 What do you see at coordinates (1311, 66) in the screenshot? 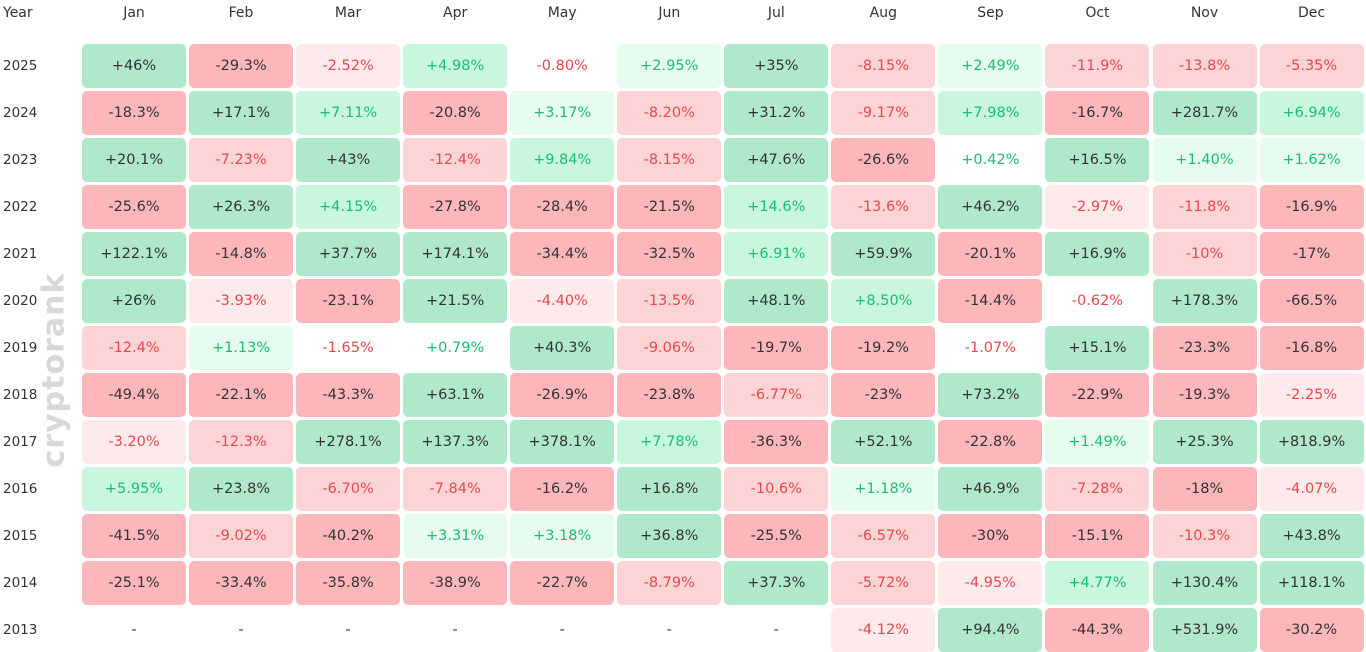
I see `heatmap-cell: -5.35%` at bounding box center [1311, 66].